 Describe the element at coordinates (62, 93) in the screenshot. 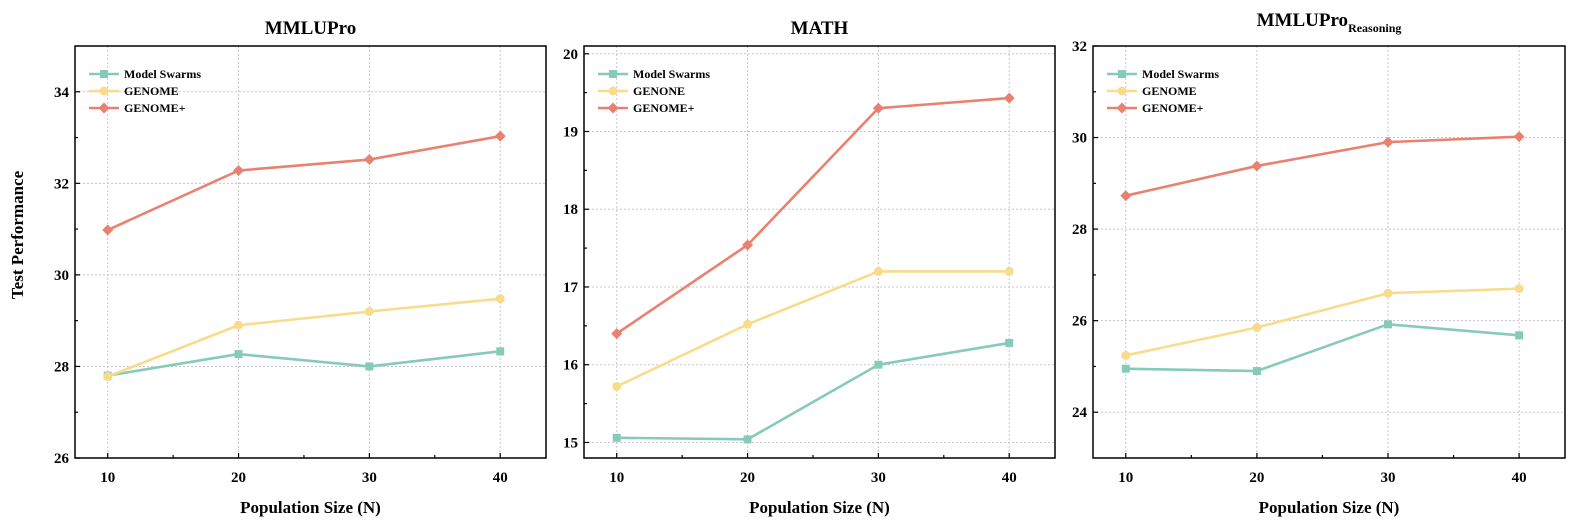

I see `y-tick-label: 34` at that location.